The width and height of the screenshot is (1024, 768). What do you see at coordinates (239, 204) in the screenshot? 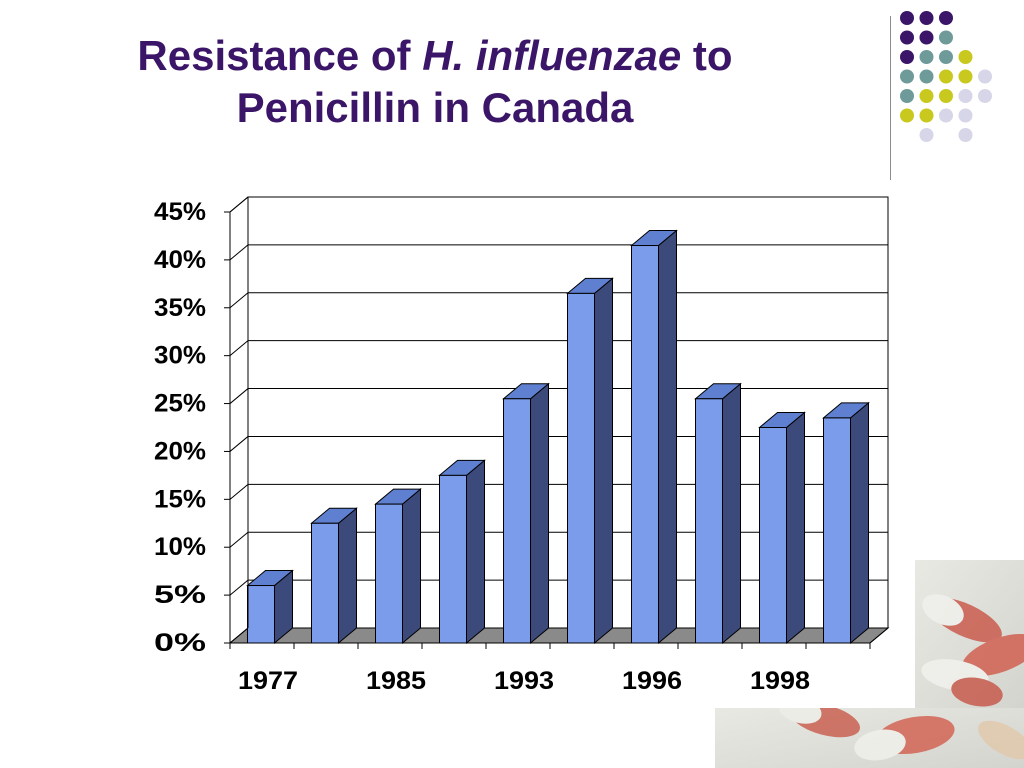
I see `y-axis-top-edge` at bounding box center [239, 204].